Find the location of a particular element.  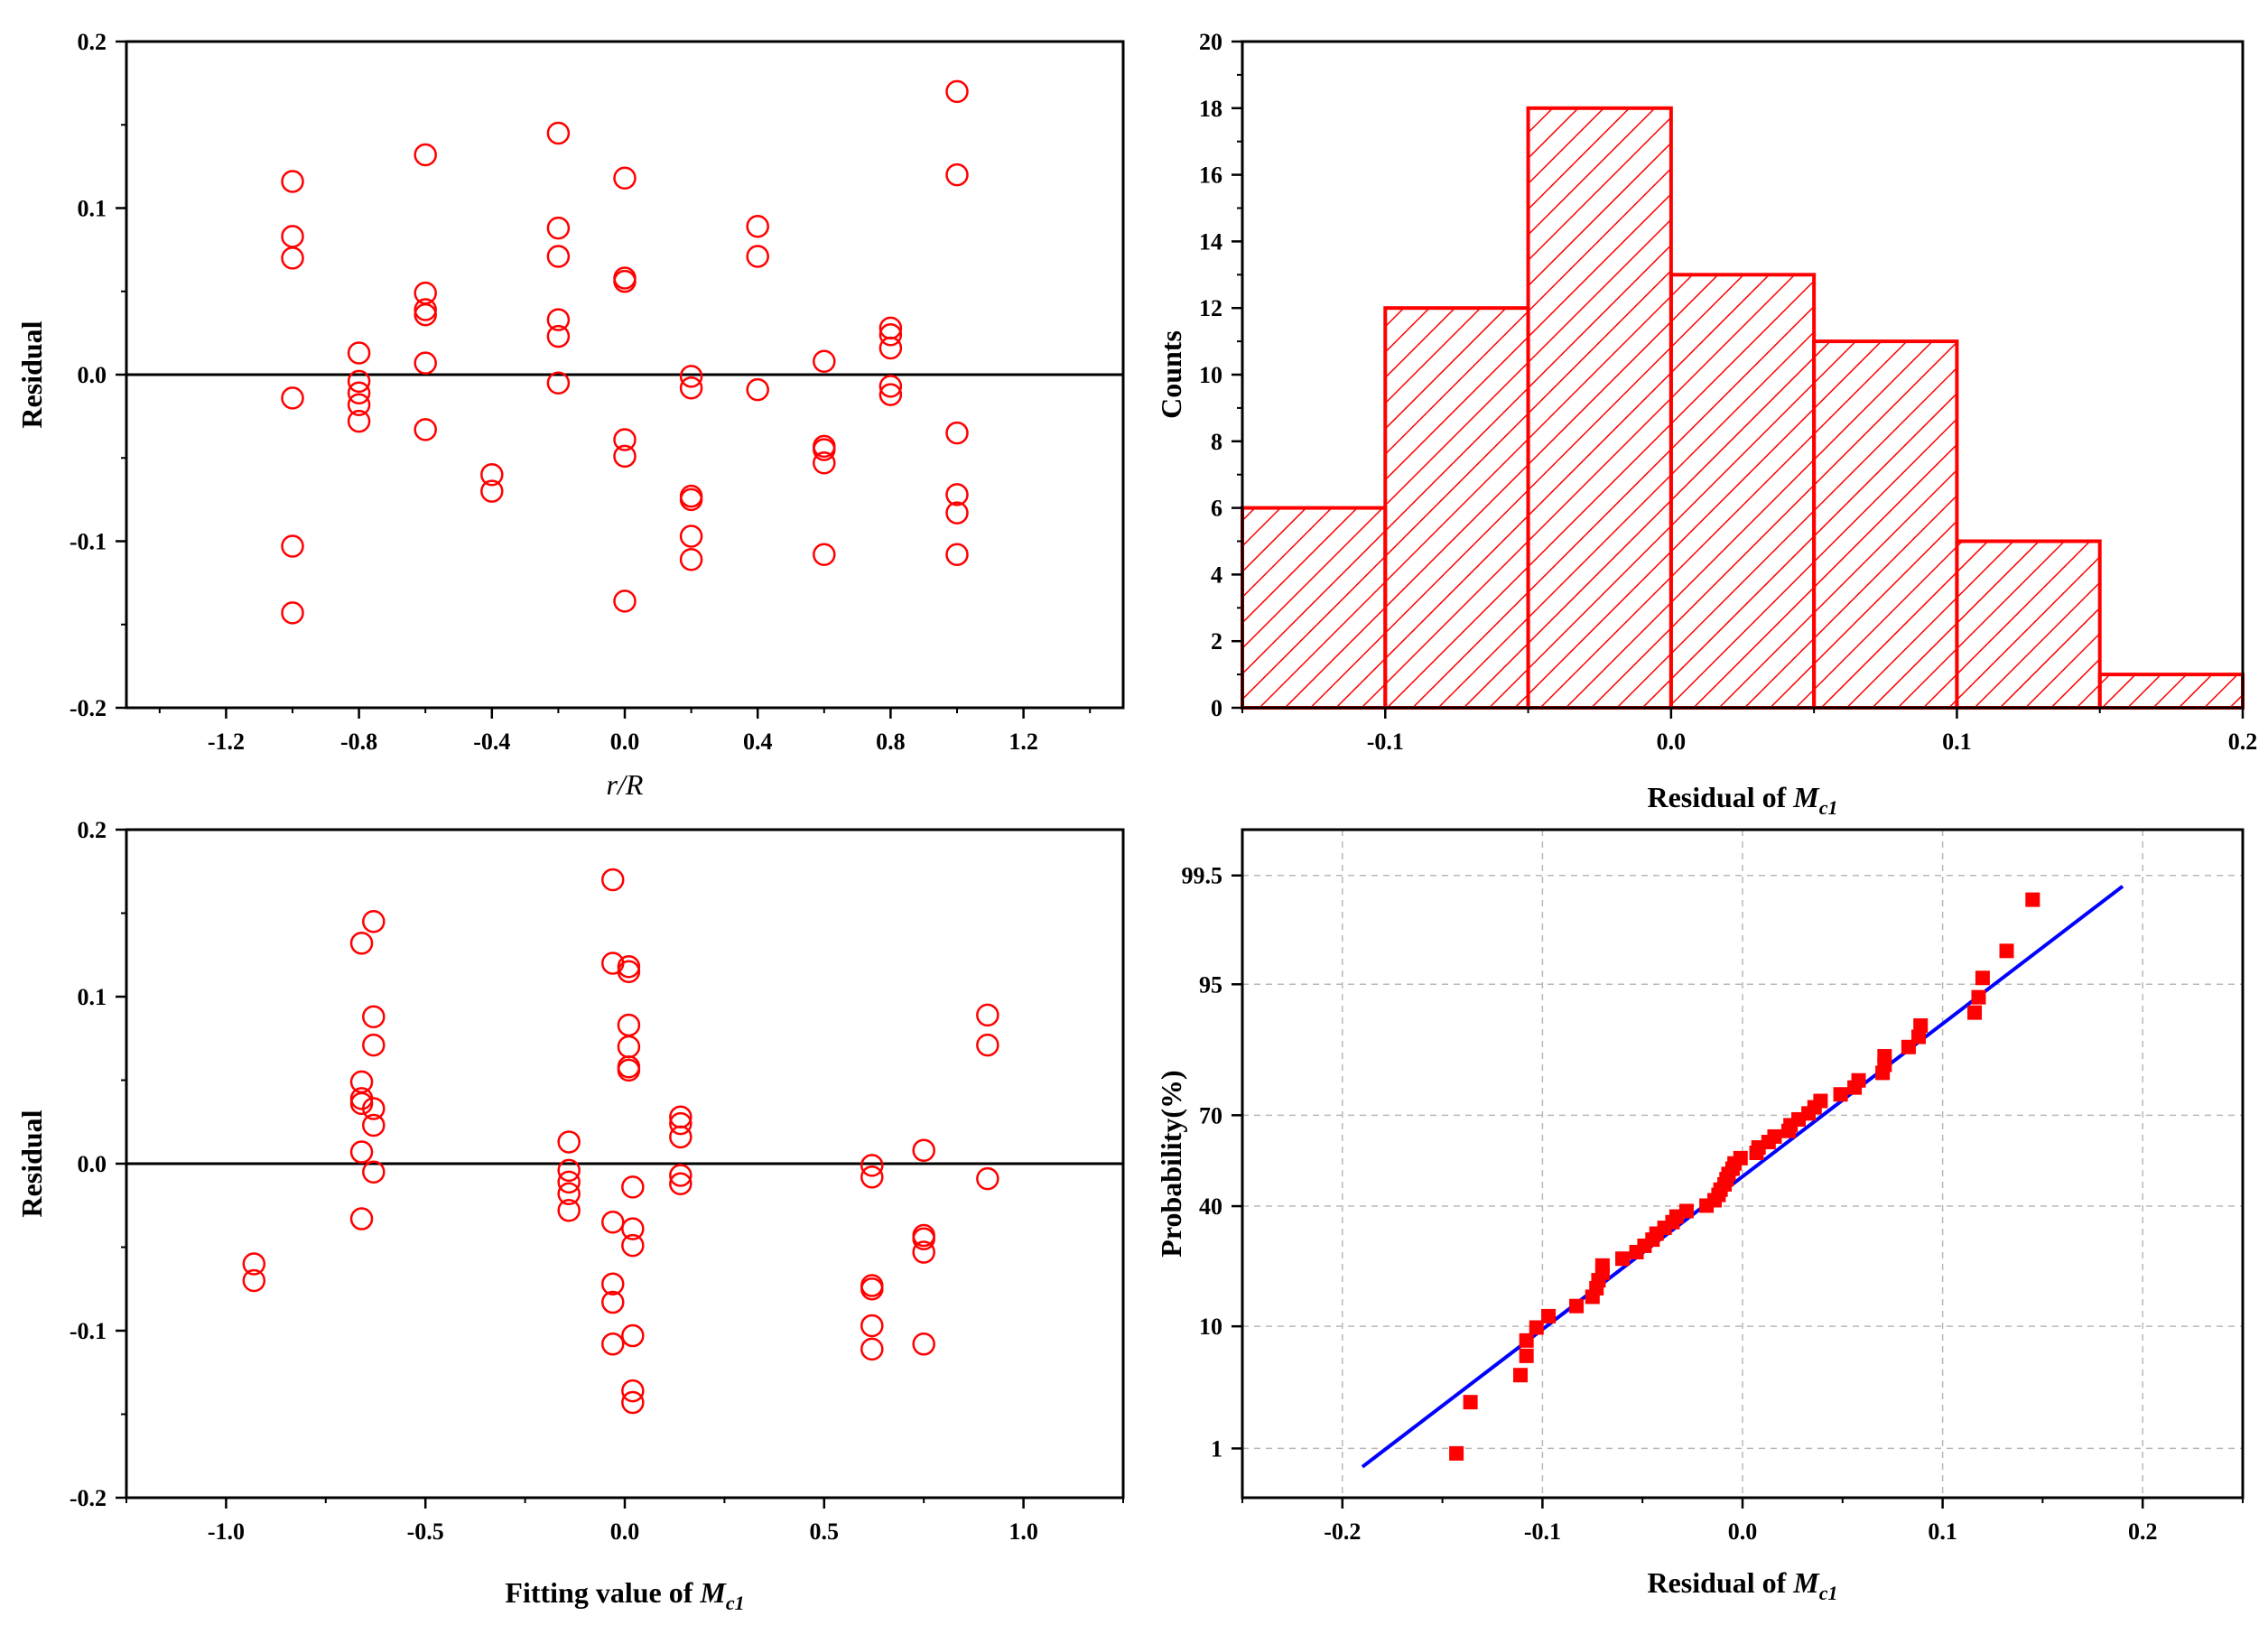

x-tick-label: -0.2 is located at coordinates (1342, 1531).